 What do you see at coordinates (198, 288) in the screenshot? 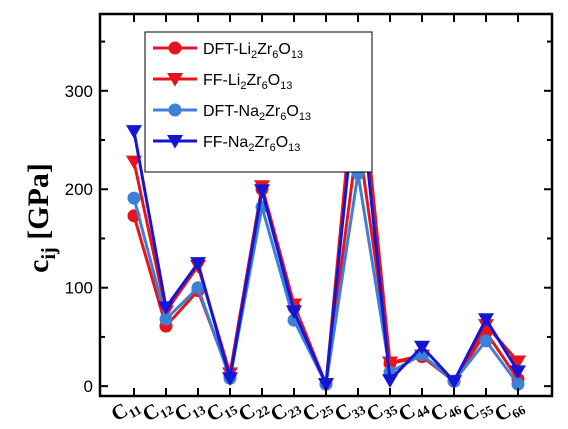
I see `data-point-s3-C13` at bounding box center [198, 288].